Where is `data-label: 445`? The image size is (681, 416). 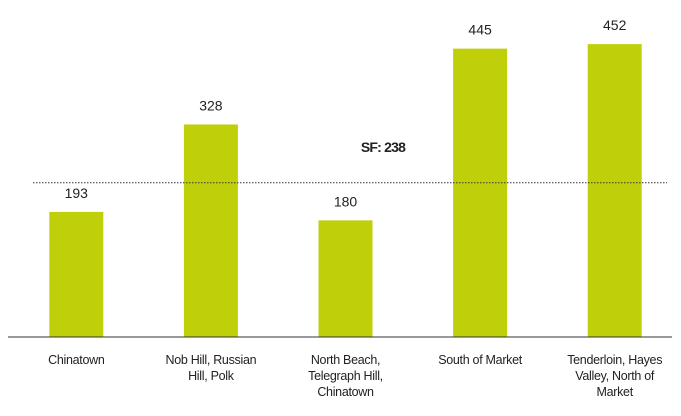 data-label: 445 is located at coordinates (480, 30).